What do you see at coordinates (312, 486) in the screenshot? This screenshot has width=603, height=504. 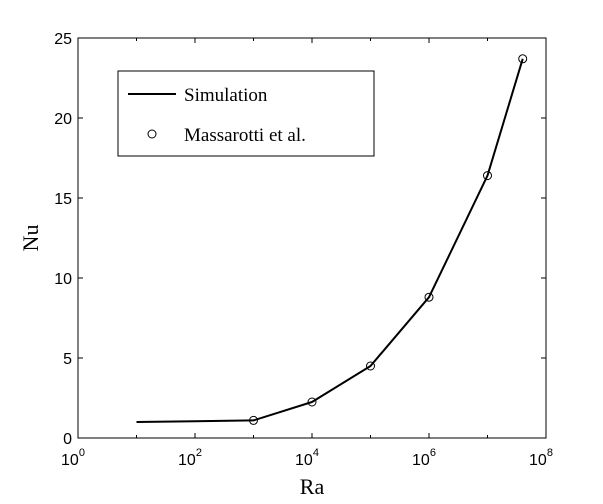 I see `x-axis-label: Ra` at bounding box center [312, 486].